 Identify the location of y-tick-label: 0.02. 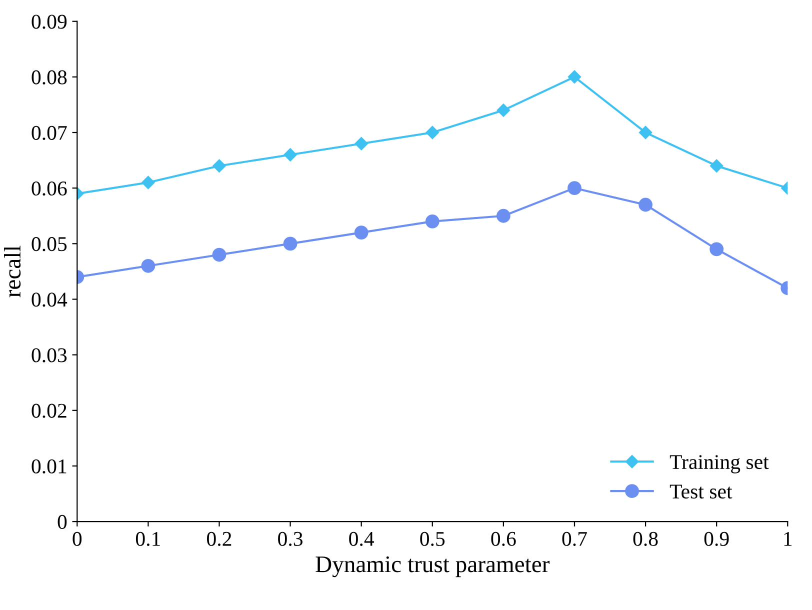
(49, 411).